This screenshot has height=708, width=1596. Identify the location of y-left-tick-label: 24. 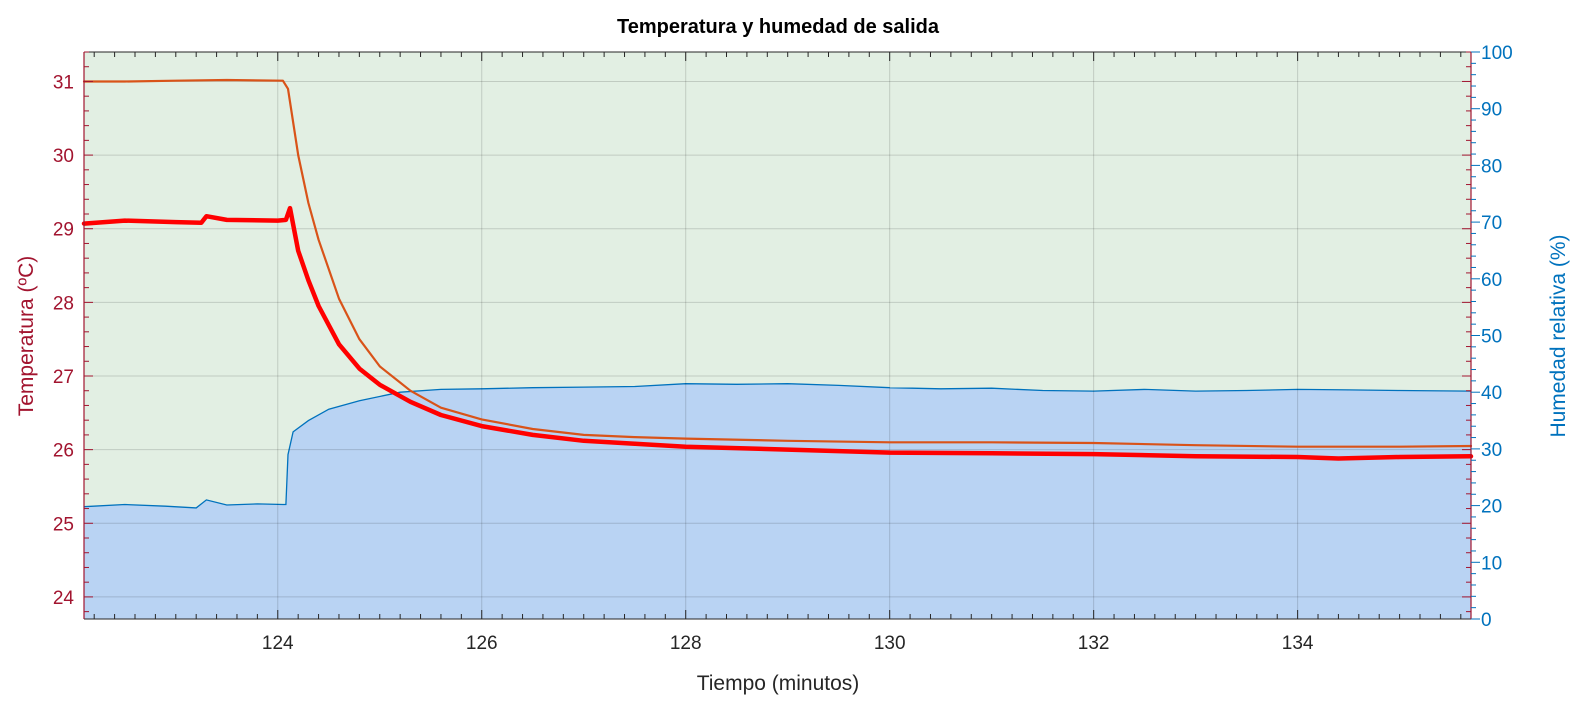
(64, 598).